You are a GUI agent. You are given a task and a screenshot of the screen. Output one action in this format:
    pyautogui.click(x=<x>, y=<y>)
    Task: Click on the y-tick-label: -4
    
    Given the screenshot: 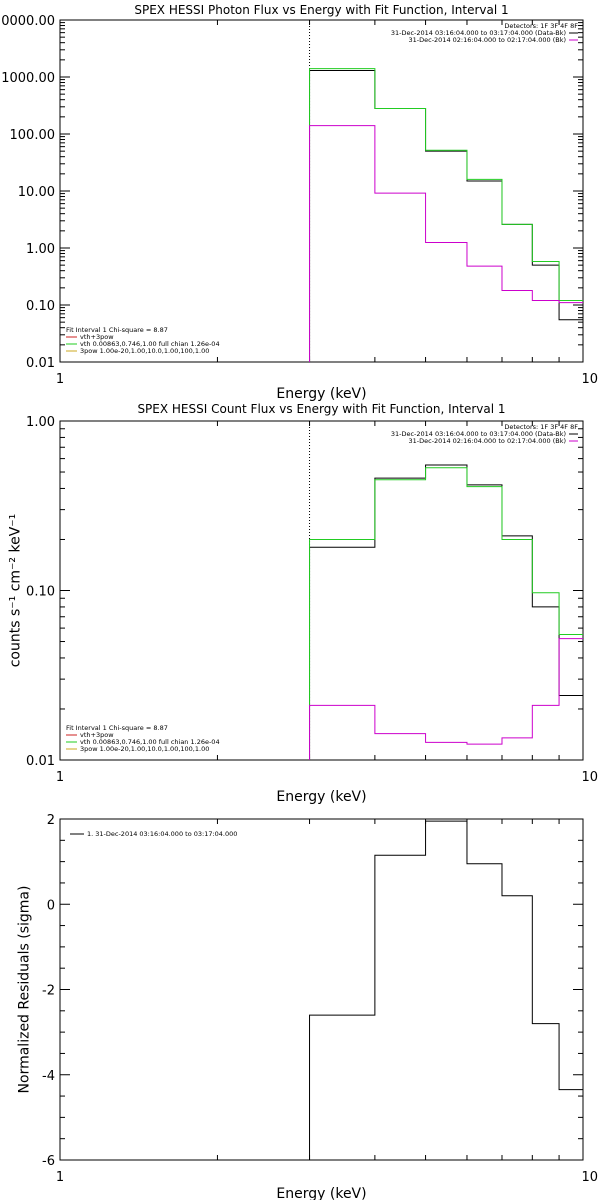 What is the action you would take?
    pyautogui.click(x=48, y=1076)
    